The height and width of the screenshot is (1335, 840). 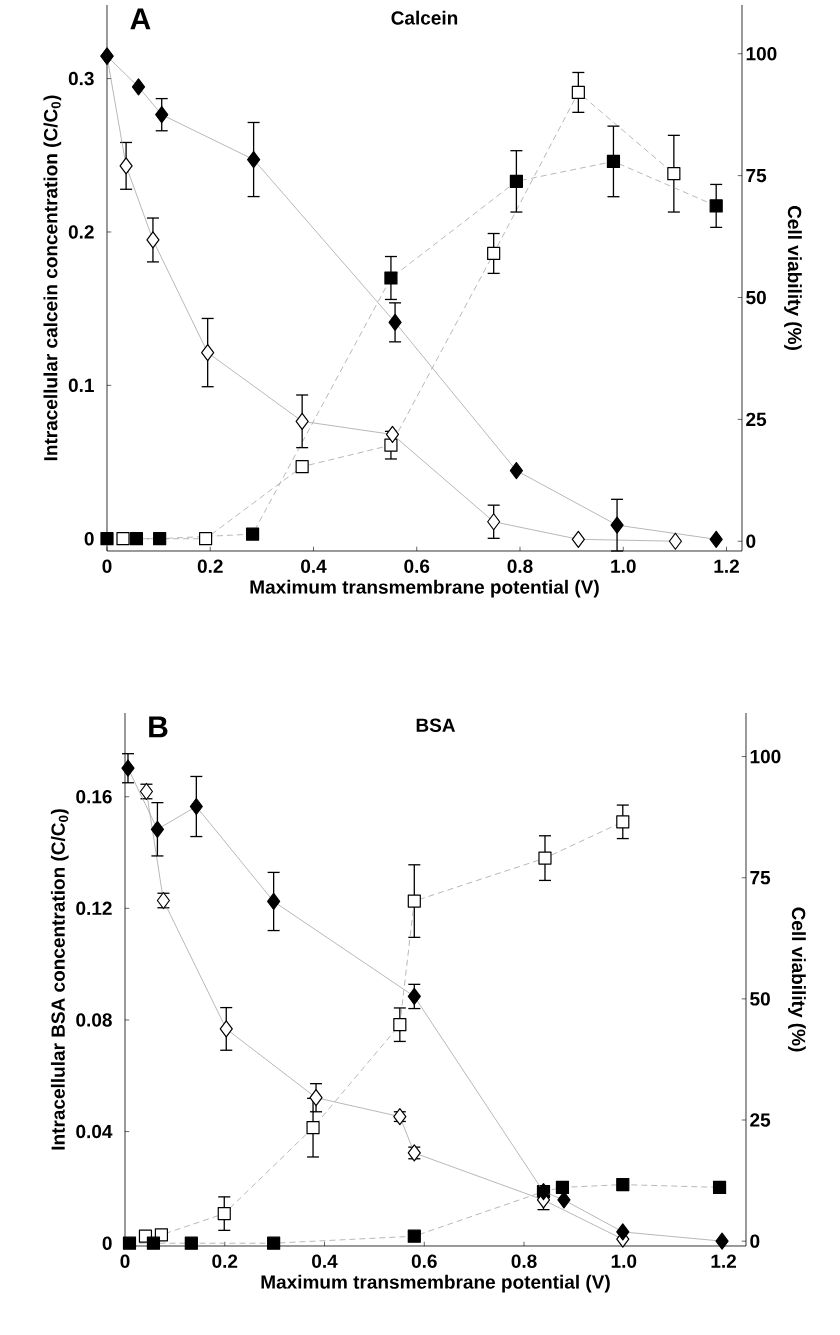 What do you see at coordinates (94, 908) in the screenshot?
I see `y-tick-label: 0.12` at bounding box center [94, 908].